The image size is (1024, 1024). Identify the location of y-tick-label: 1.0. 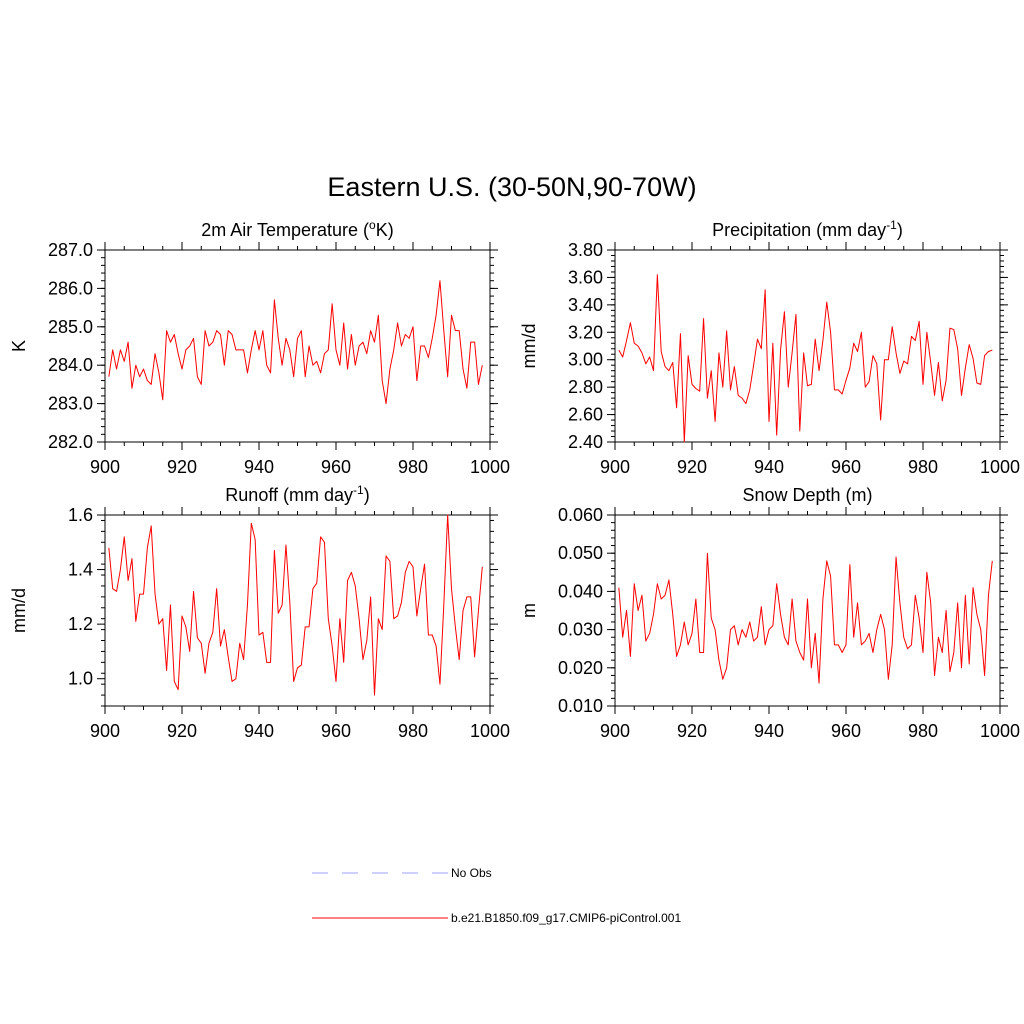
(80, 679).